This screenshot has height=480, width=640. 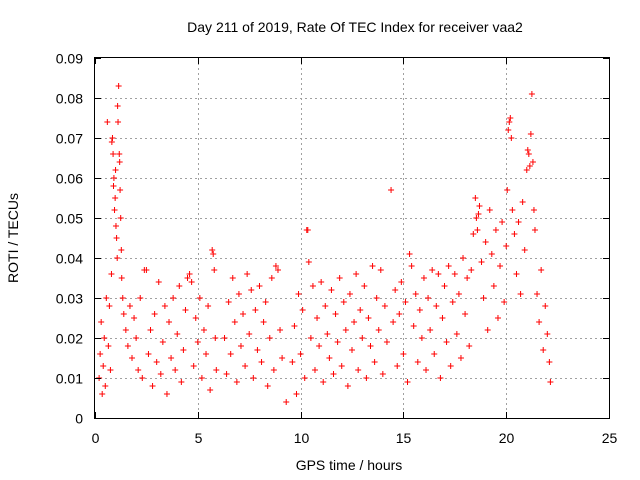 I want to click on y-tick-label: 0.06, so click(x=69, y=179).